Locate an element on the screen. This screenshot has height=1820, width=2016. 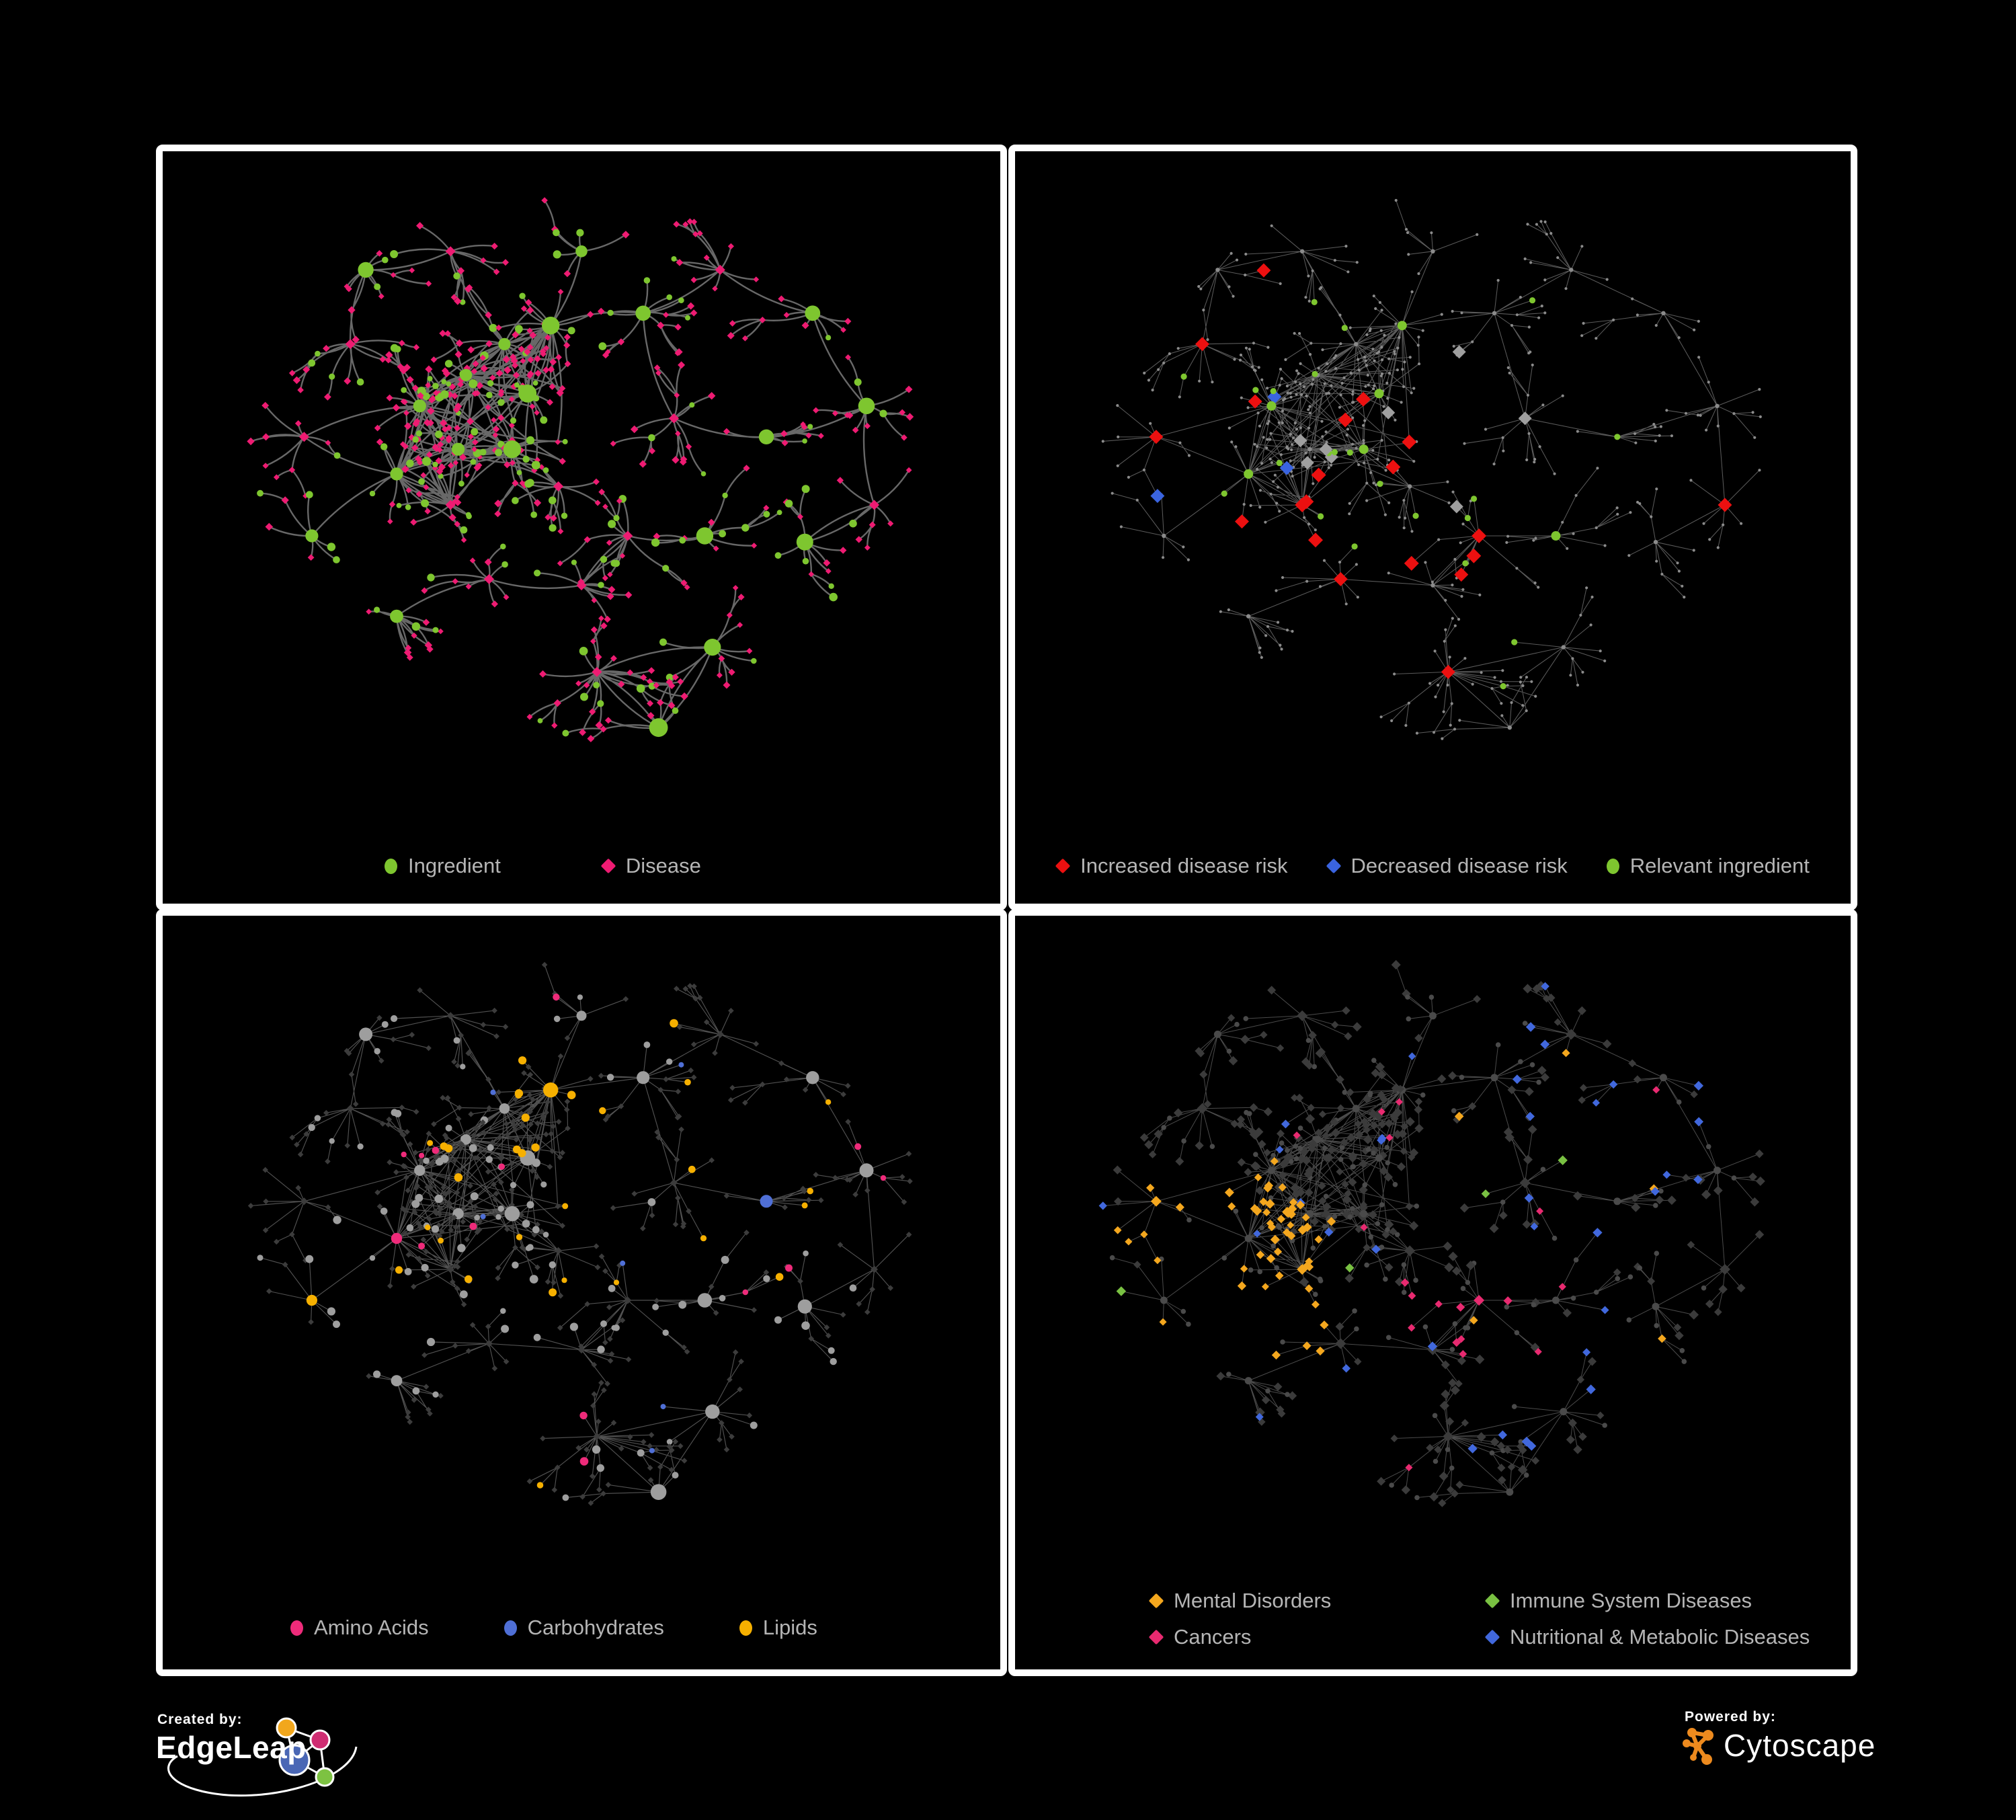
edgeleap-node-pink is located at coordinates (320, 1740).